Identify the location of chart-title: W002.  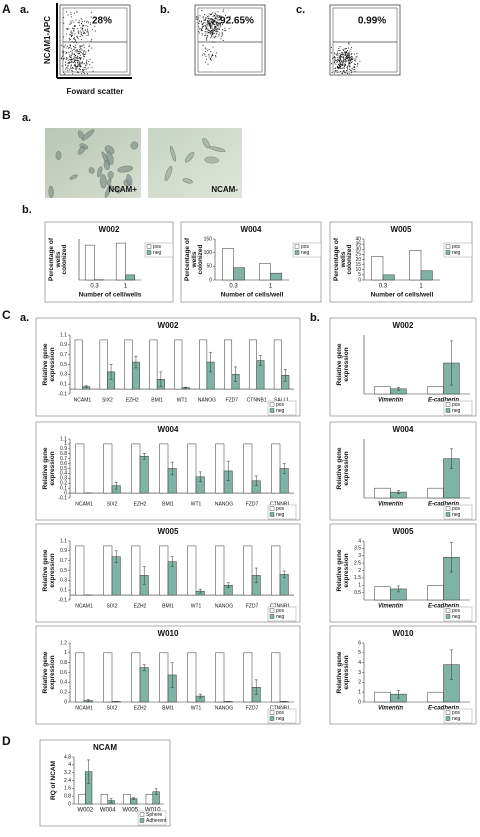
(168, 325).